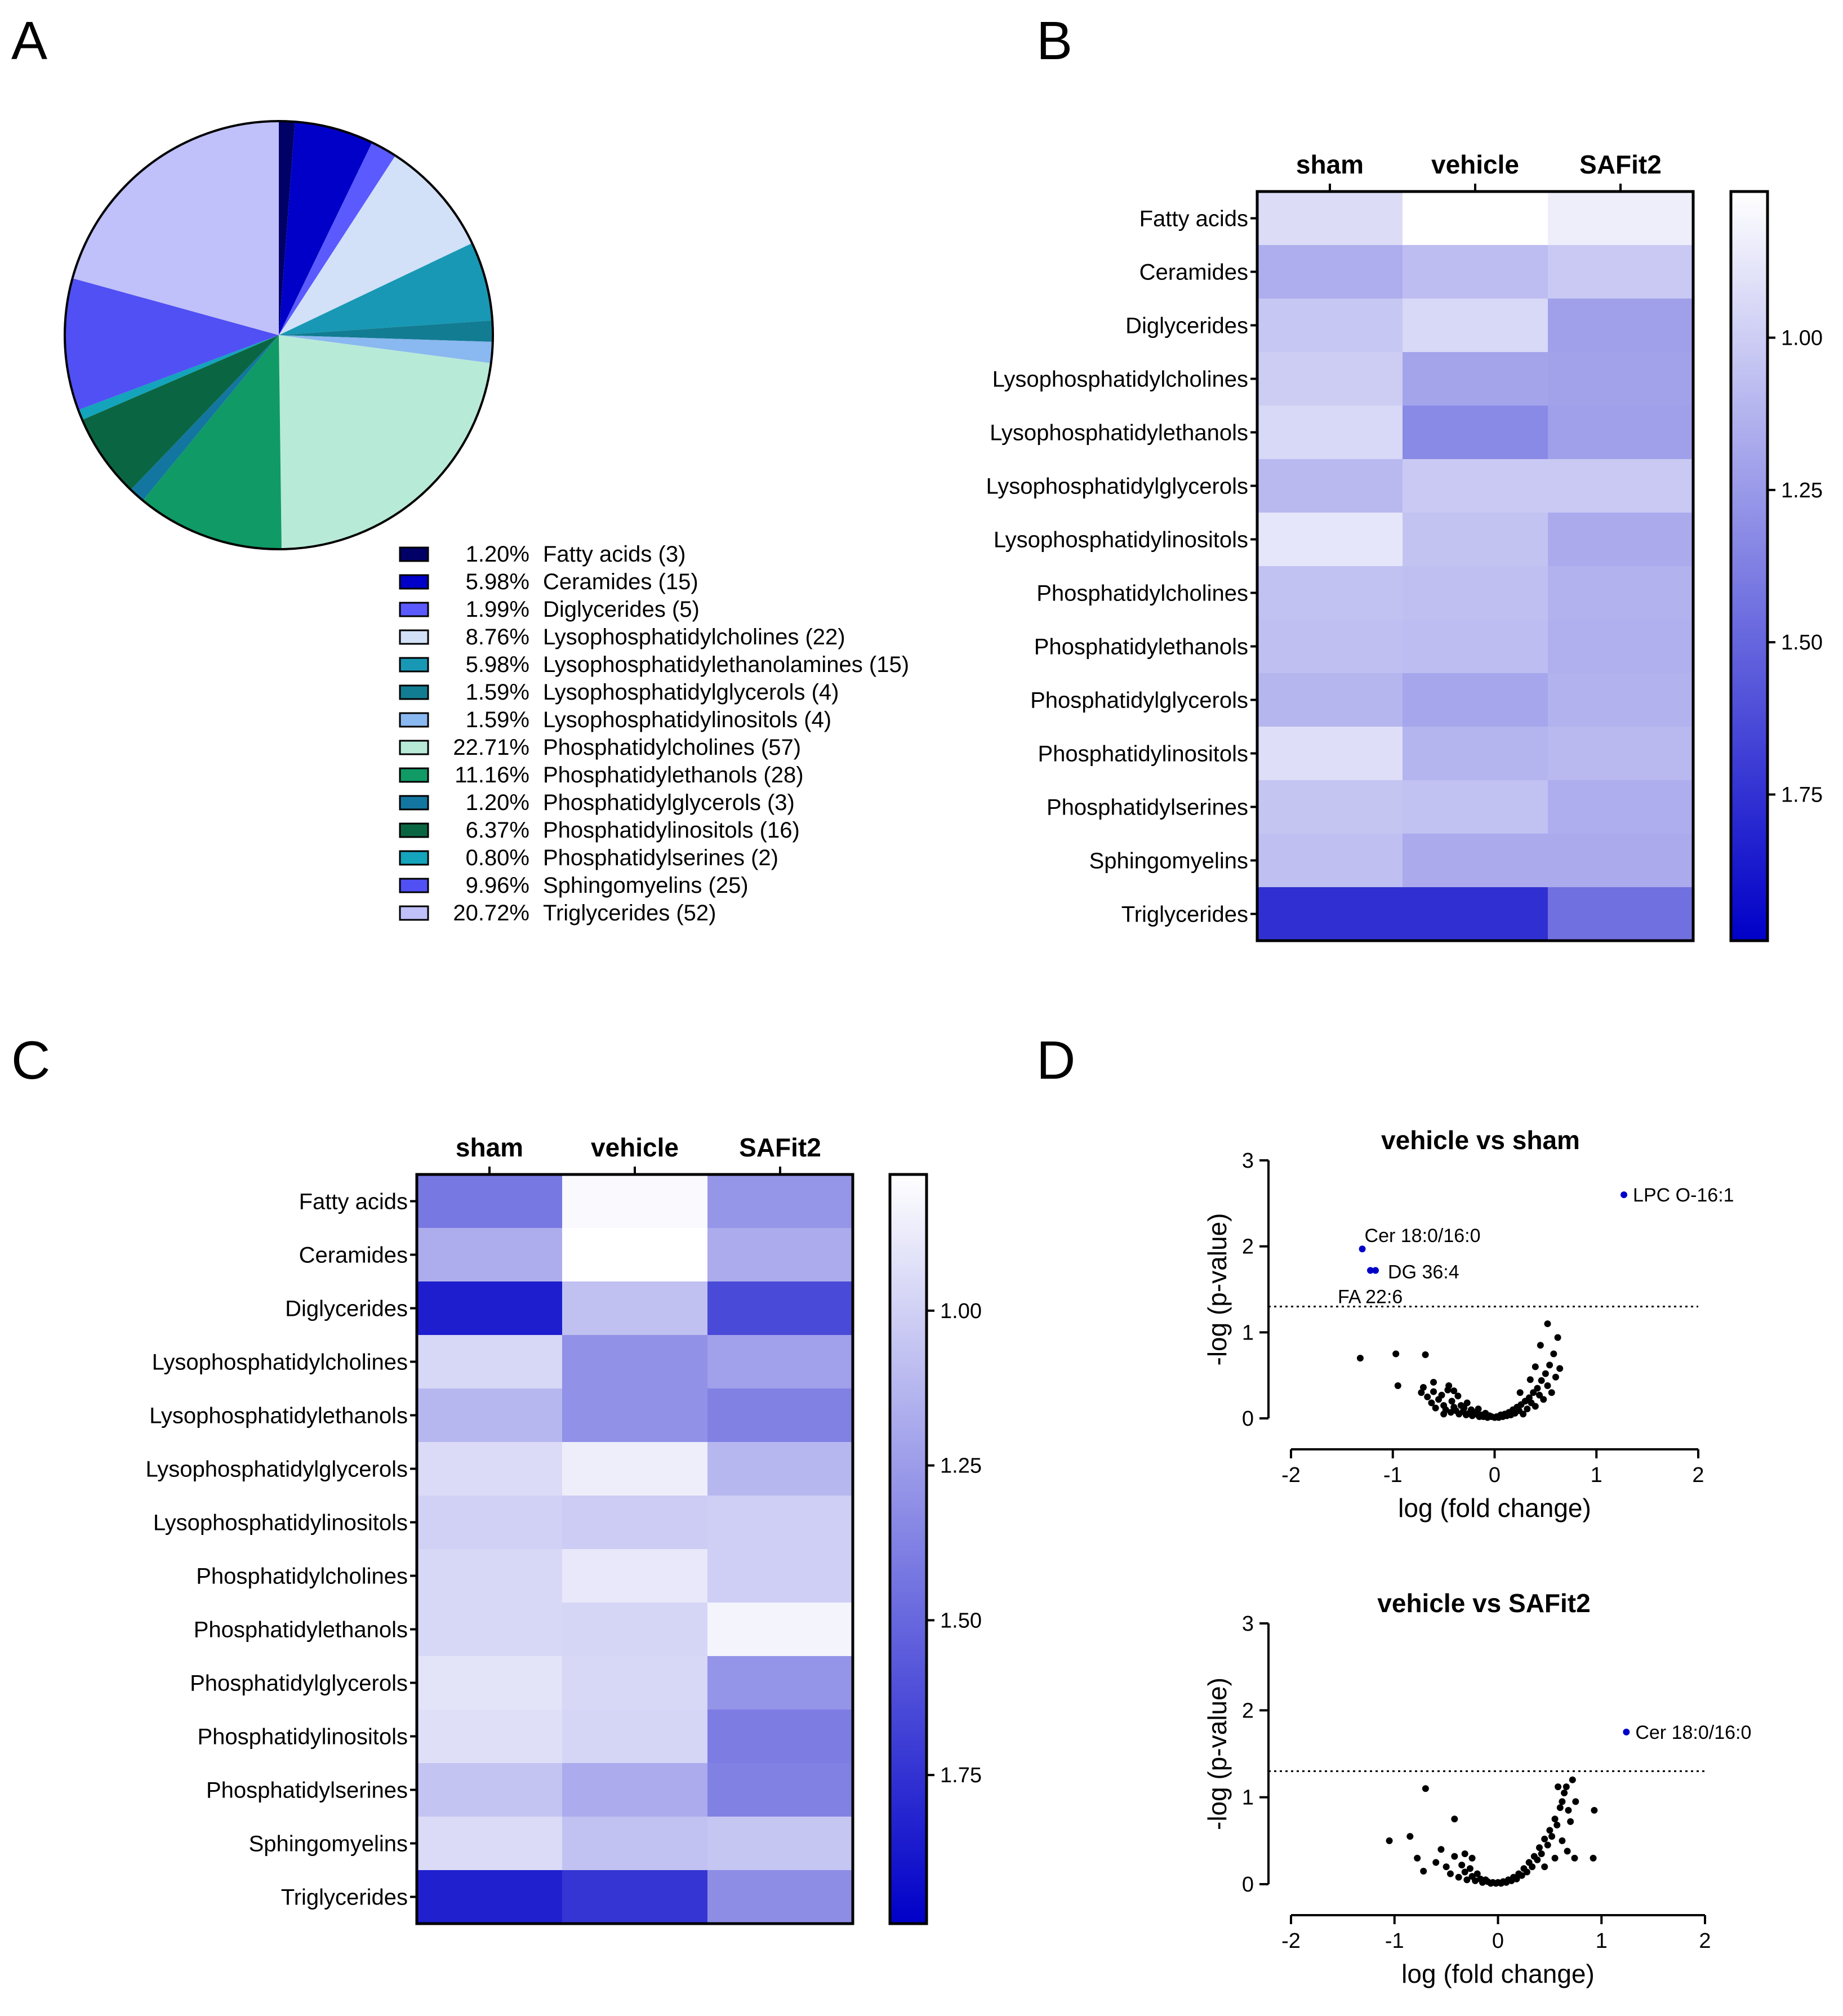 This screenshot has height=2016, width=1843. I want to click on heatmap-row-label: Fatty acids, so click(1193, 220).